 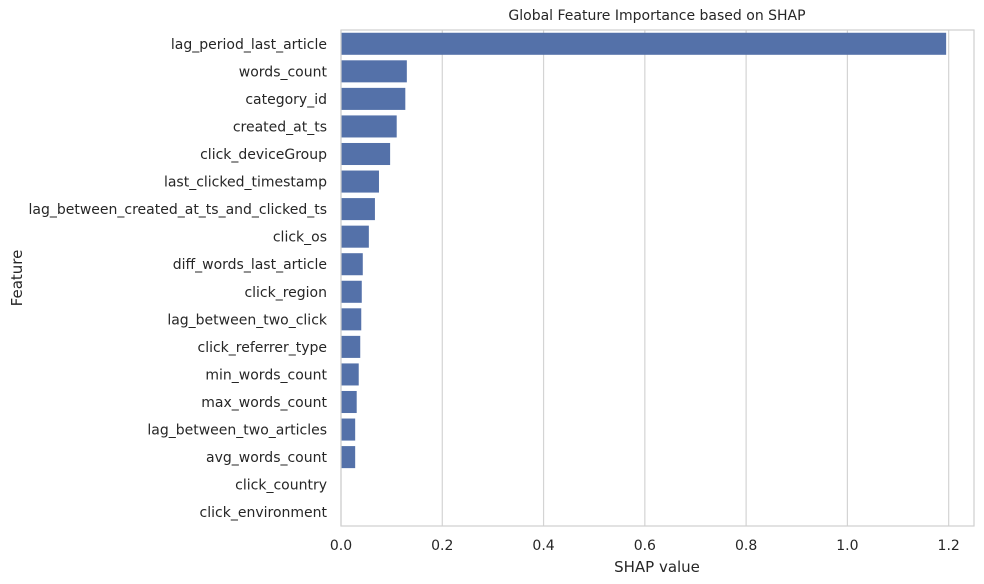 What do you see at coordinates (300, 238) in the screenshot?
I see `y-tick-label: click_os` at bounding box center [300, 238].